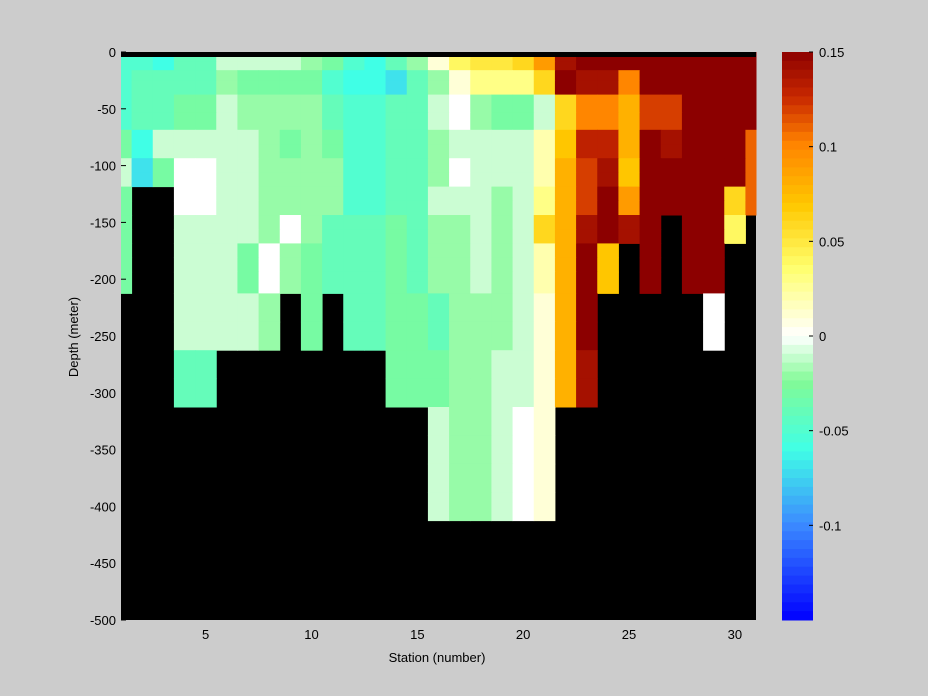 Image resolution: width=928 pixels, height=696 pixels. What do you see at coordinates (73, 337) in the screenshot?
I see `y-axis-label: Depth (meter)` at bounding box center [73, 337].